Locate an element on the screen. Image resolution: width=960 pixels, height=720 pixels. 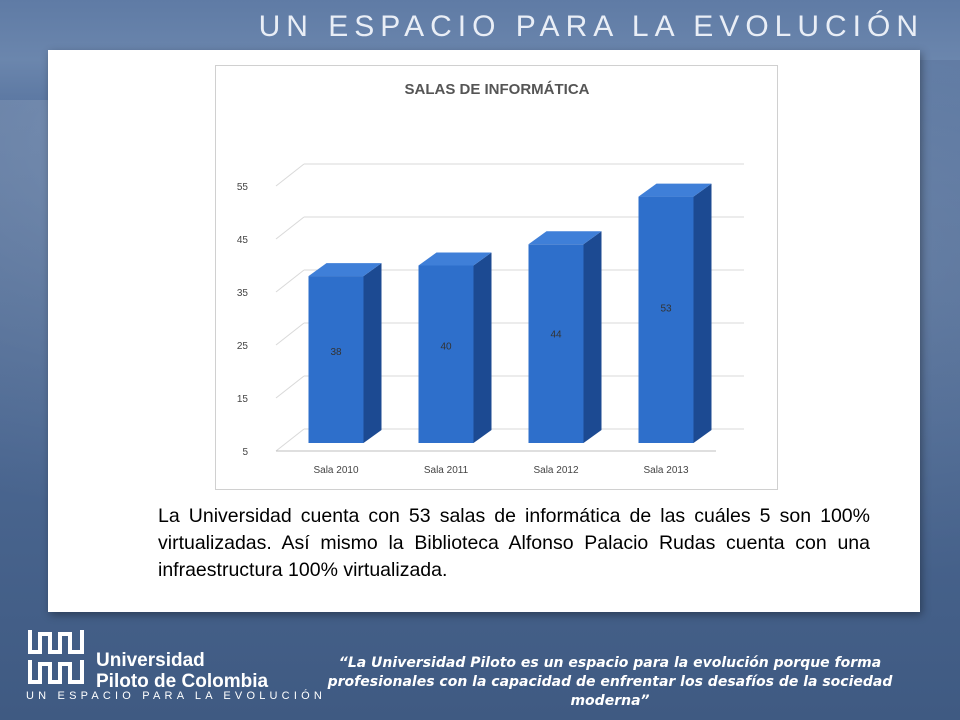
university-logo is located at coordinates (56, 657).